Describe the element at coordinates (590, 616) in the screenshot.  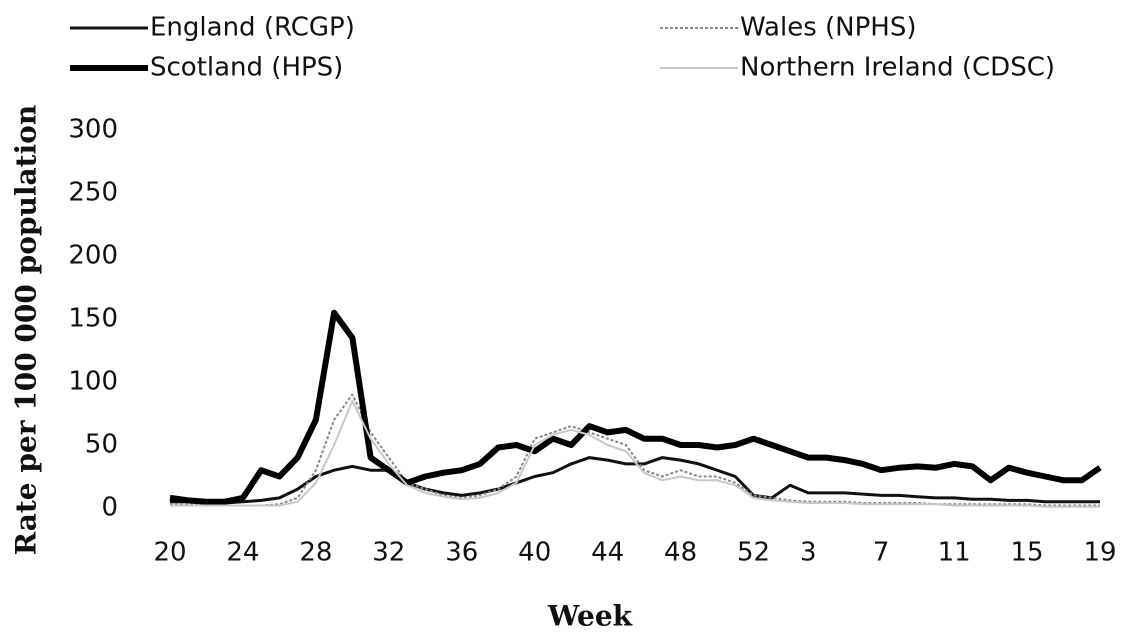
I see `x-axis-label: Week` at that location.